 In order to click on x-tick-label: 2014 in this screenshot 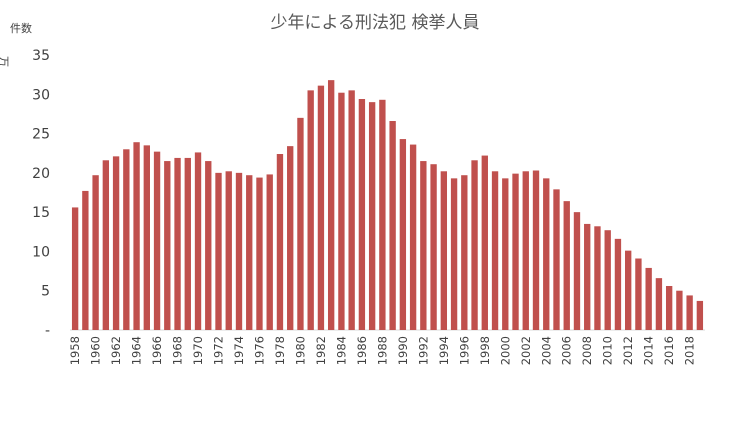, I will do `click(649, 350)`.